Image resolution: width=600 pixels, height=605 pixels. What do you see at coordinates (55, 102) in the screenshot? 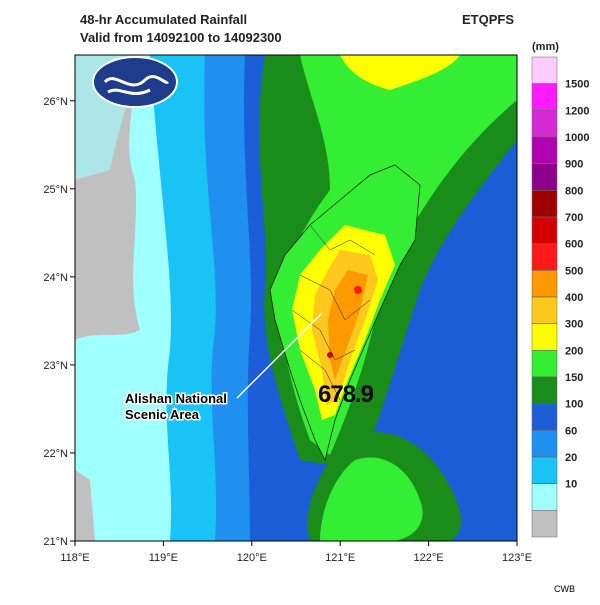
I see `lat-tick-label: 26°N` at bounding box center [55, 102].